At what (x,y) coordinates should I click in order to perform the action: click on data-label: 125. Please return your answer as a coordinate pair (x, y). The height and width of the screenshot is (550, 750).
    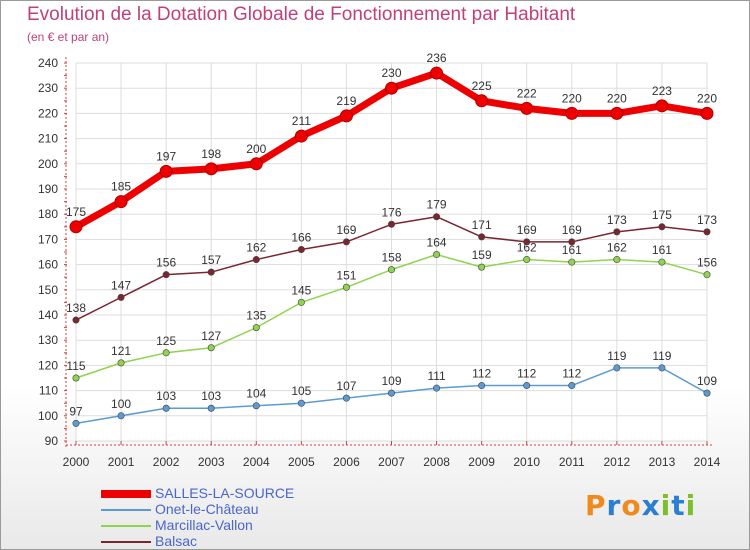
    Looking at the image, I should click on (166, 341).